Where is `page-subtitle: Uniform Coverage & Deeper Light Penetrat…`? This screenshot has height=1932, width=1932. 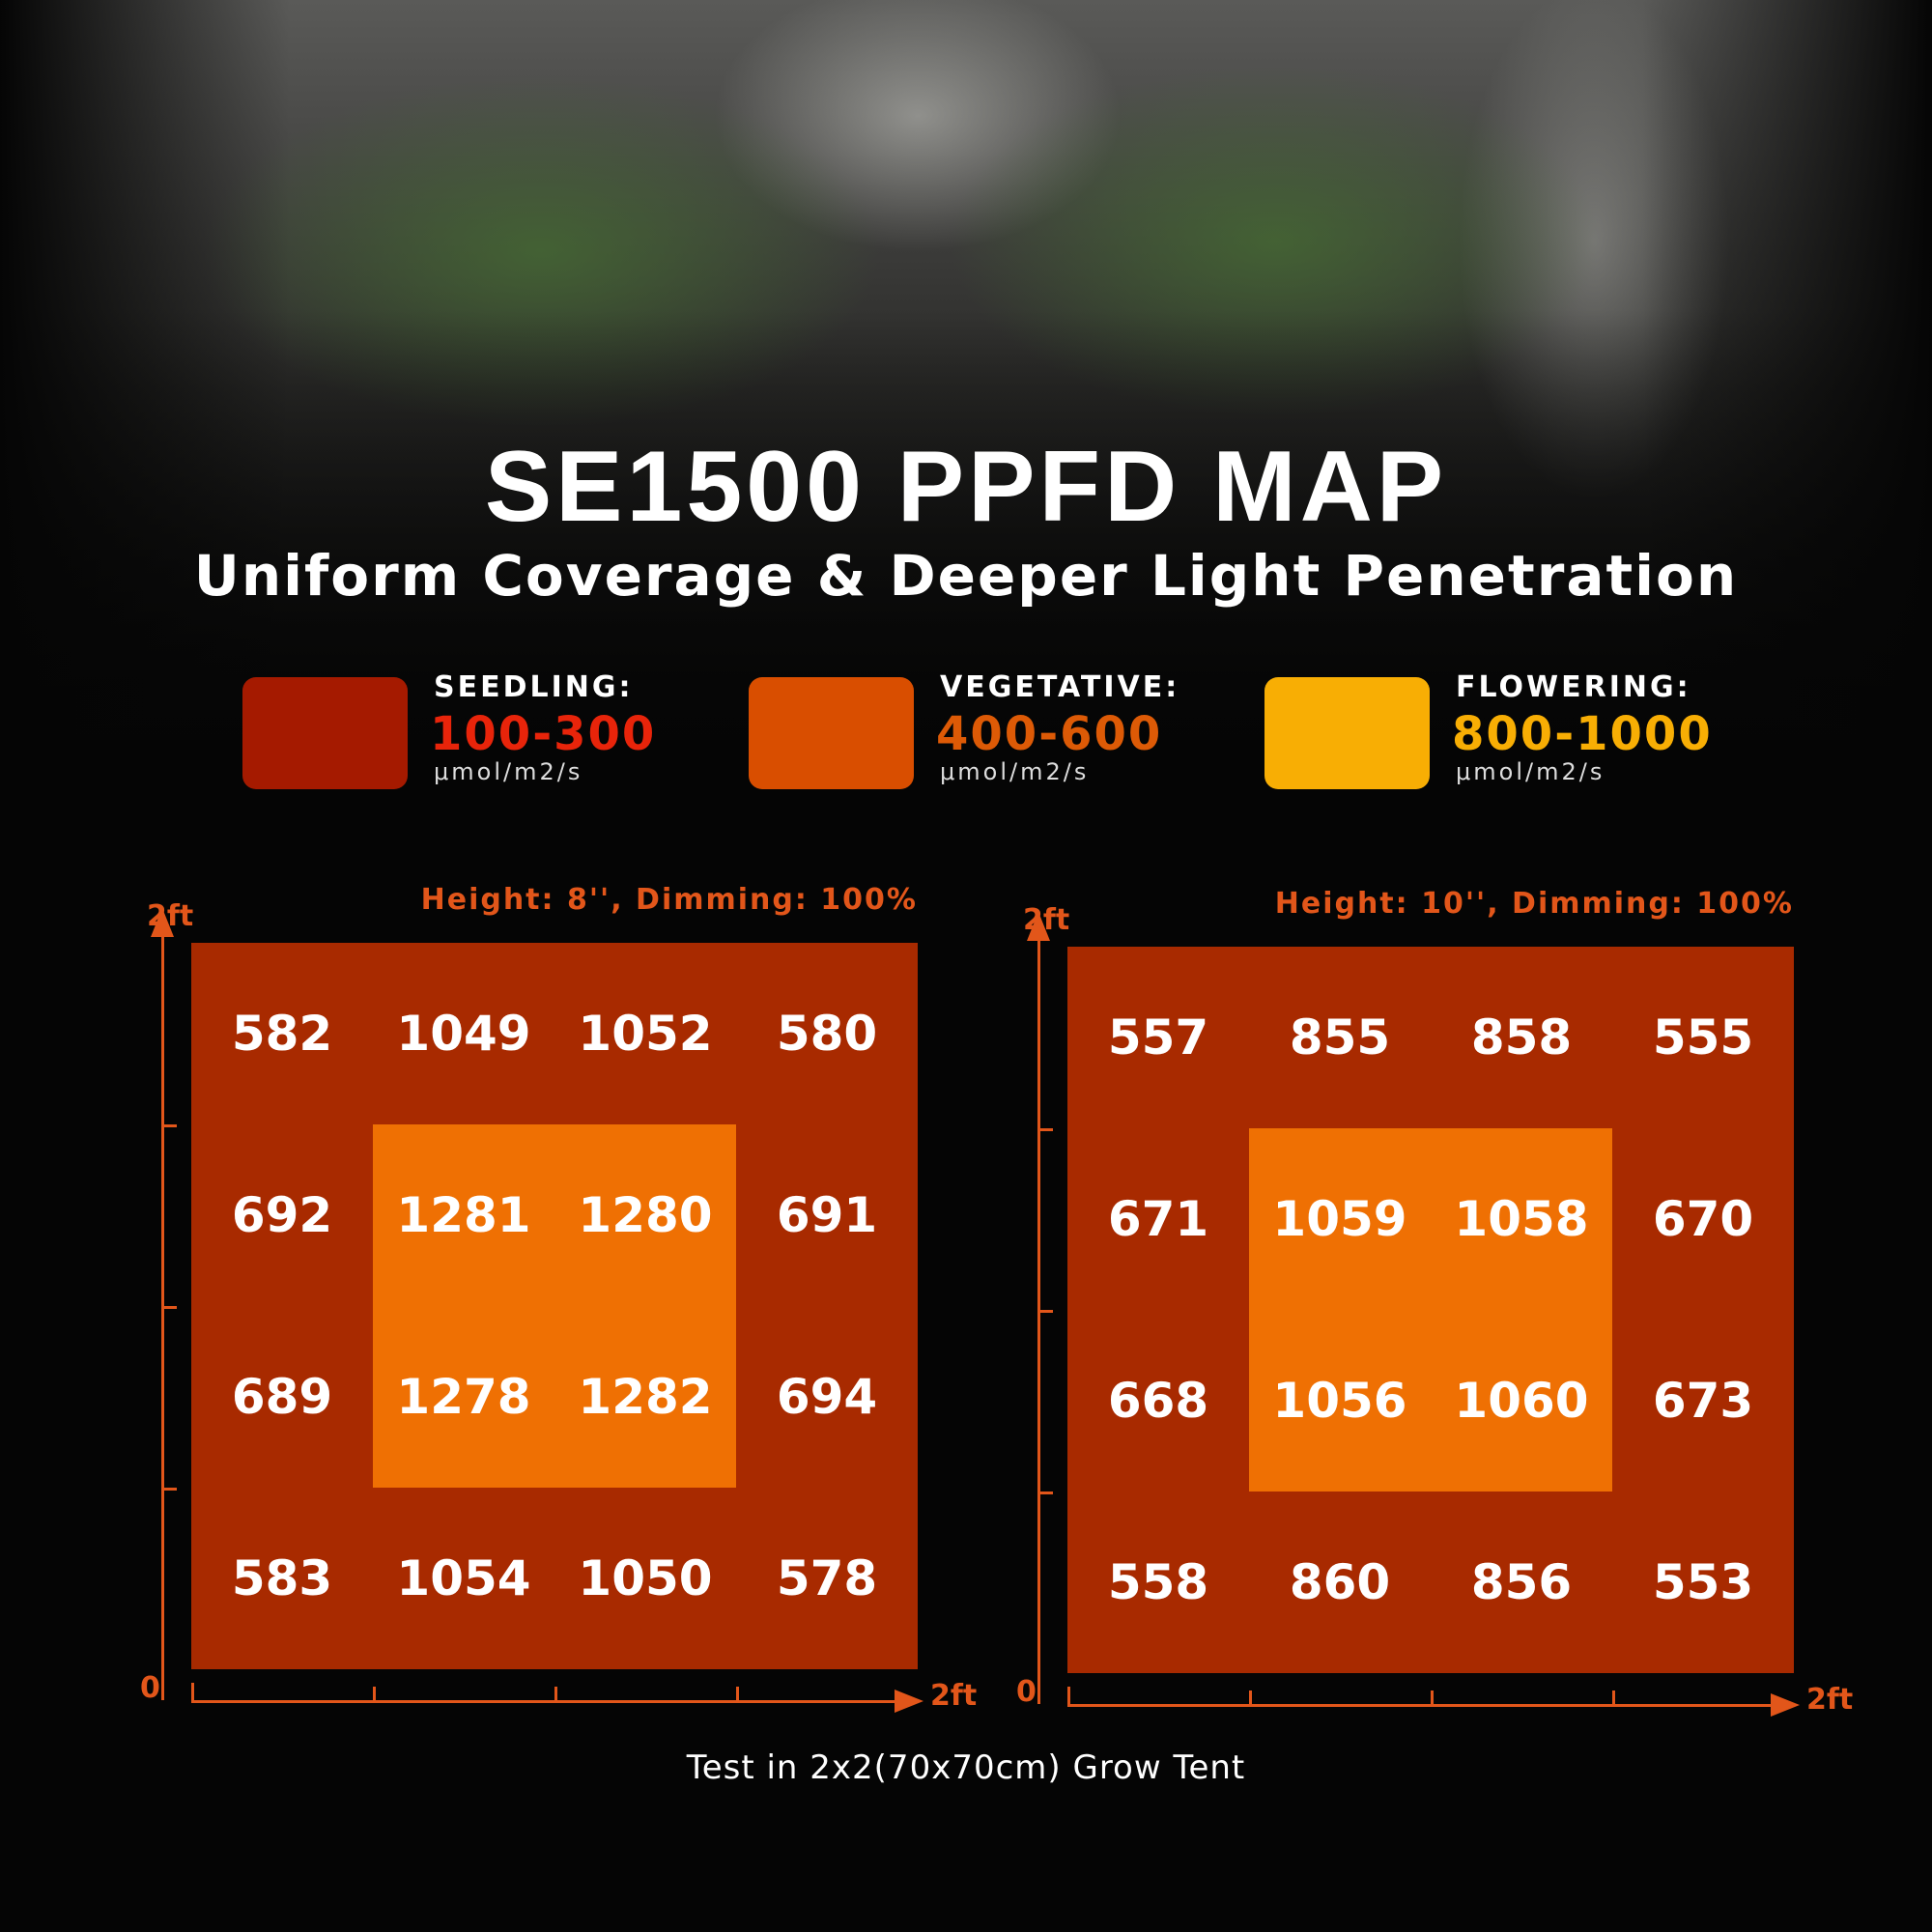 page-subtitle: Uniform Coverage & Deeper Light Penetrat… is located at coordinates (966, 576).